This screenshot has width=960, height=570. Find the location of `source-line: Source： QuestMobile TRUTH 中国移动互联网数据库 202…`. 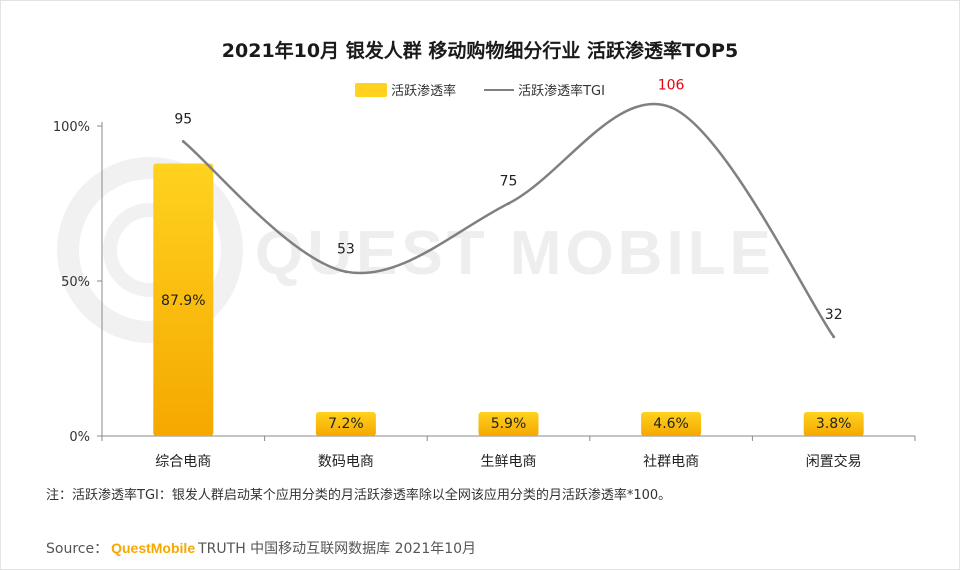

source-line: Source： QuestMobile TRUTH 中国移动互联网数据库 202… is located at coordinates (261, 548).